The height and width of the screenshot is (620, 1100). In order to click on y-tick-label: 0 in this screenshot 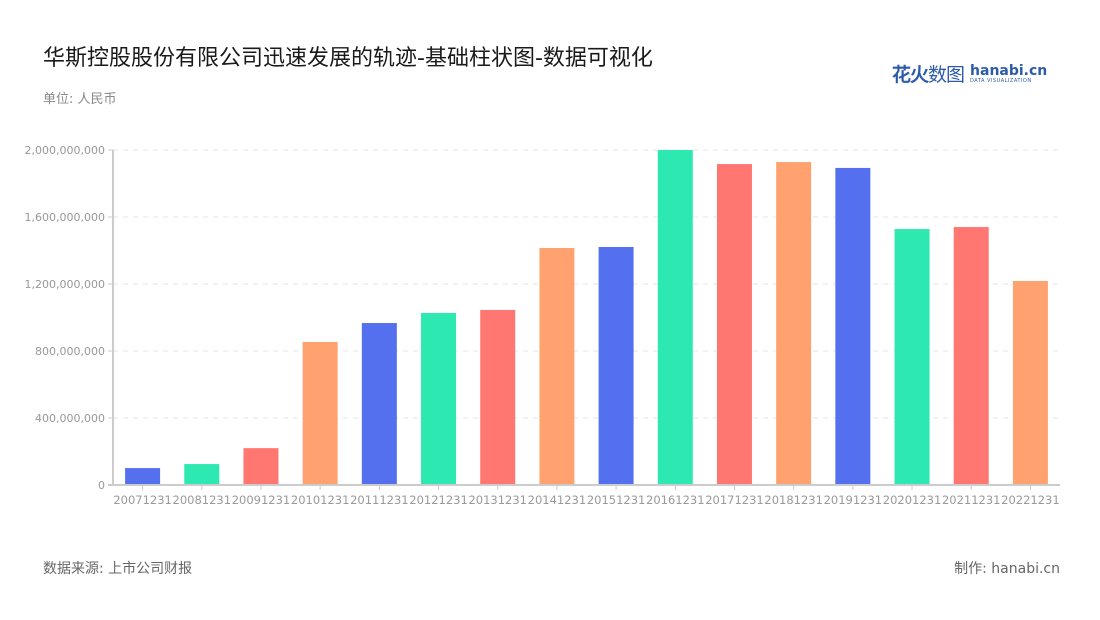, I will do `click(101, 485)`.